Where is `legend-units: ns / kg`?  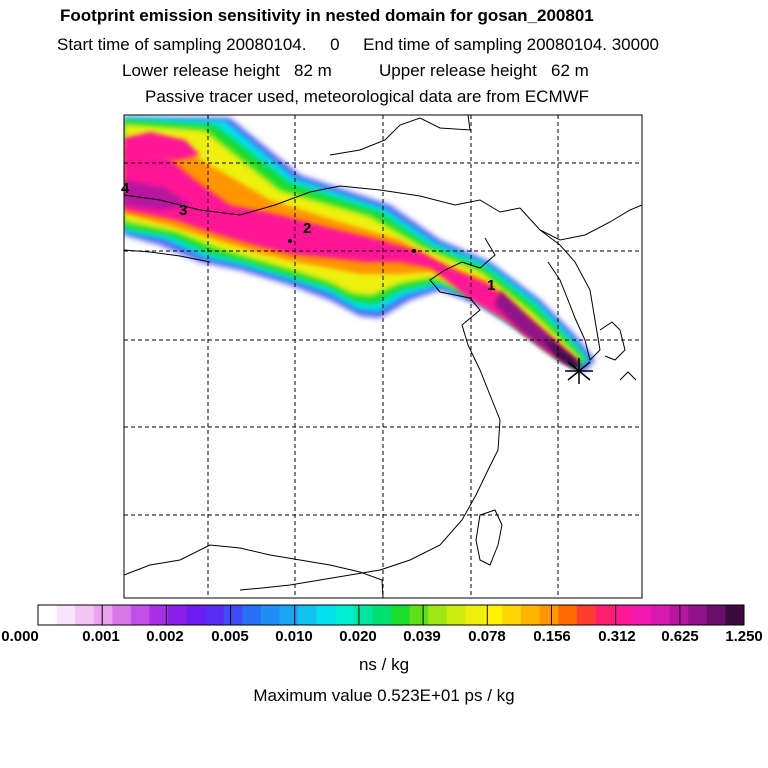 legend-units: ns / kg is located at coordinates (384, 664).